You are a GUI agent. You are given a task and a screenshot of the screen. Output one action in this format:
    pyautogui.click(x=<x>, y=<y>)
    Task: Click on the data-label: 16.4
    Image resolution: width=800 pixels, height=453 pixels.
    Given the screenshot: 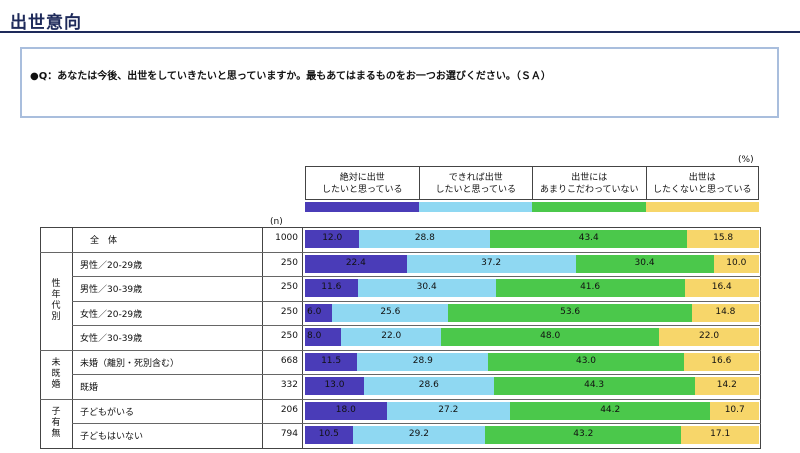 What is the action you would take?
    pyautogui.click(x=721, y=287)
    